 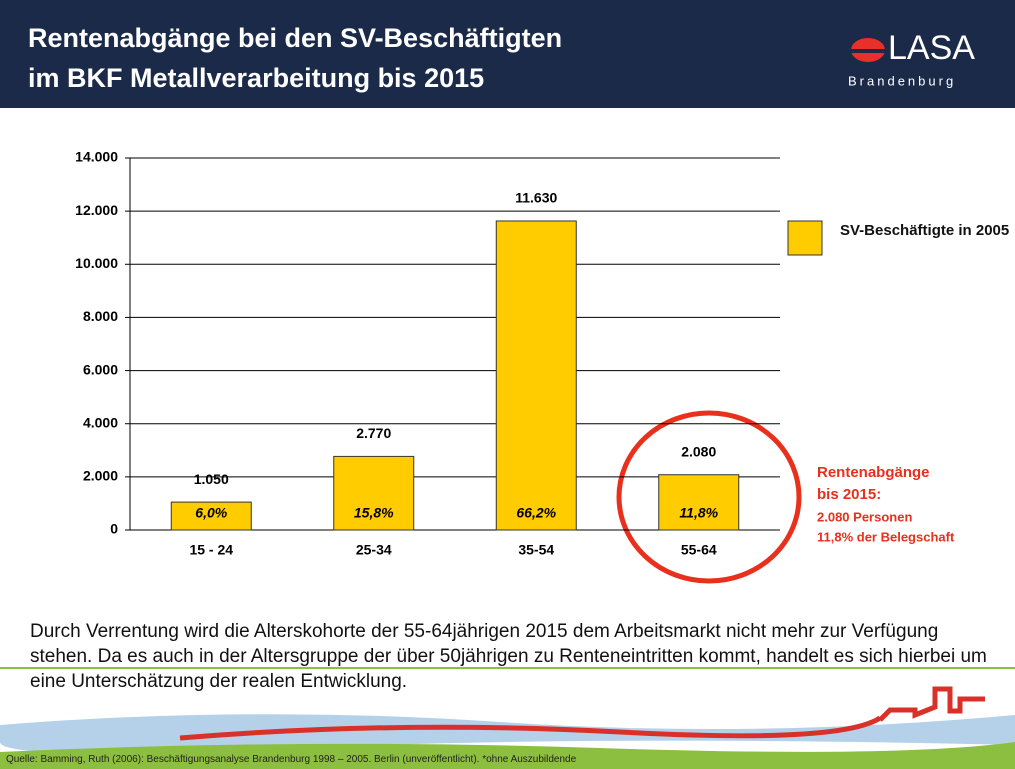 What do you see at coordinates (698, 451) in the screenshot?
I see `value-label: 2.080` at bounding box center [698, 451].